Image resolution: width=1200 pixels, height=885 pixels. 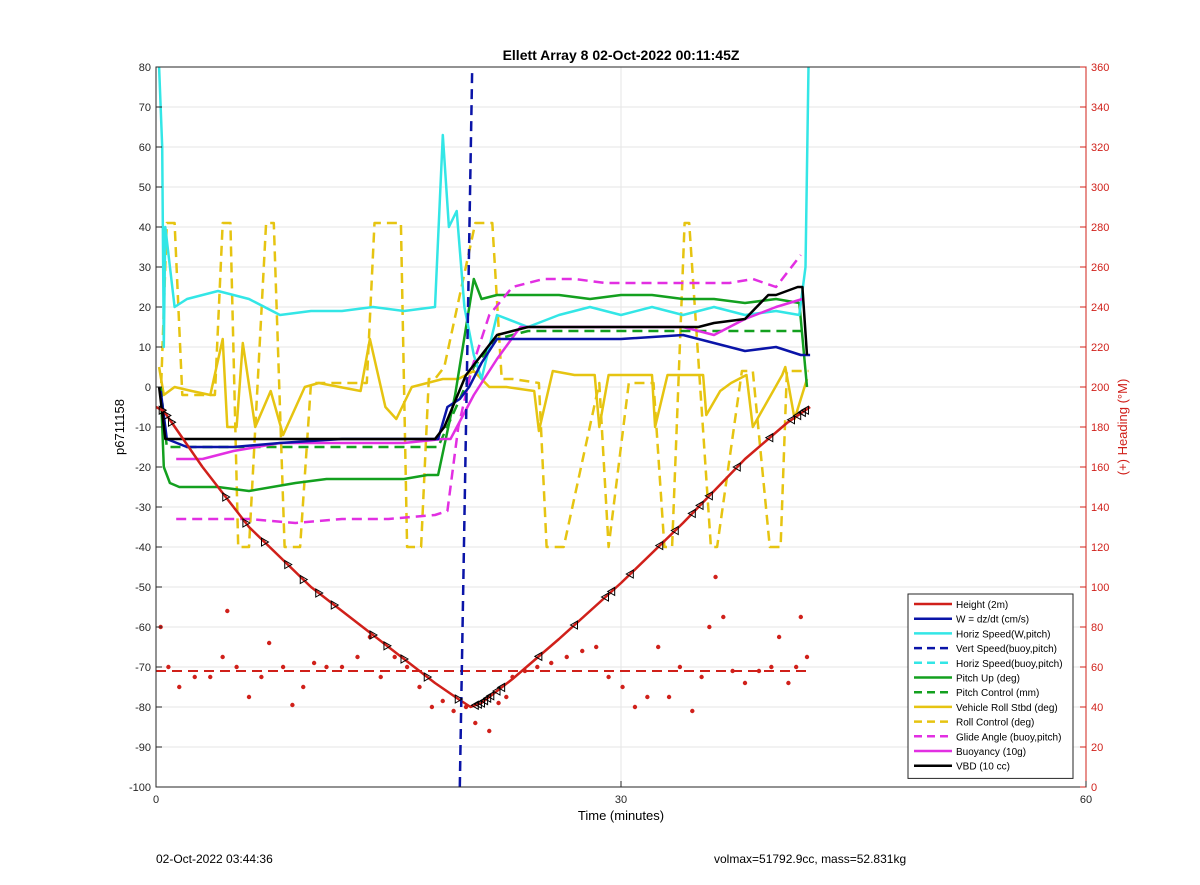 What do you see at coordinates (983, 767) in the screenshot?
I see `legend-label: VBD (10 cc)` at bounding box center [983, 767].